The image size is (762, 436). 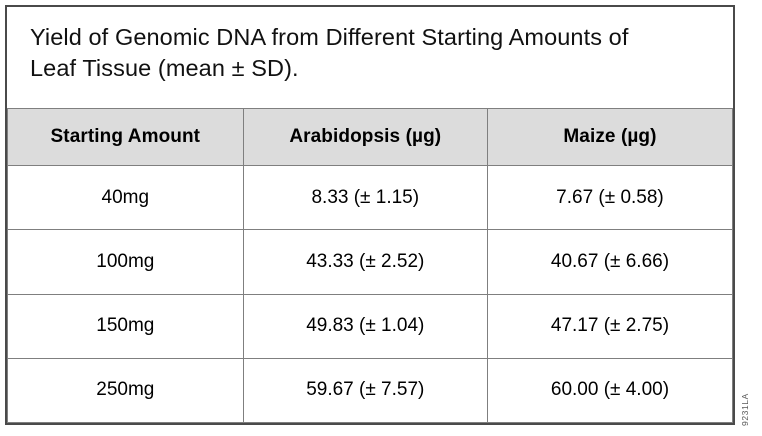 What do you see at coordinates (164, 68) in the screenshot?
I see `figure-title-line-2: Leaf Tissue (mean ± SD).` at bounding box center [164, 68].